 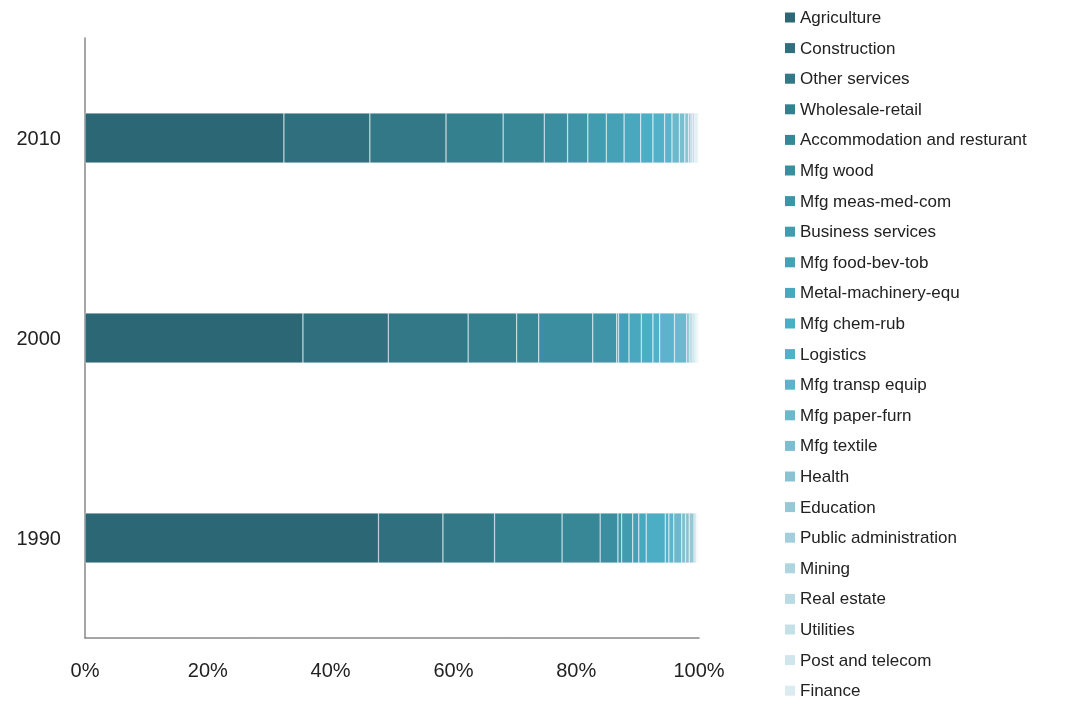 What do you see at coordinates (841, 17) in the screenshot?
I see `legend-label: Agriculture` at bounding box center [841, 17].